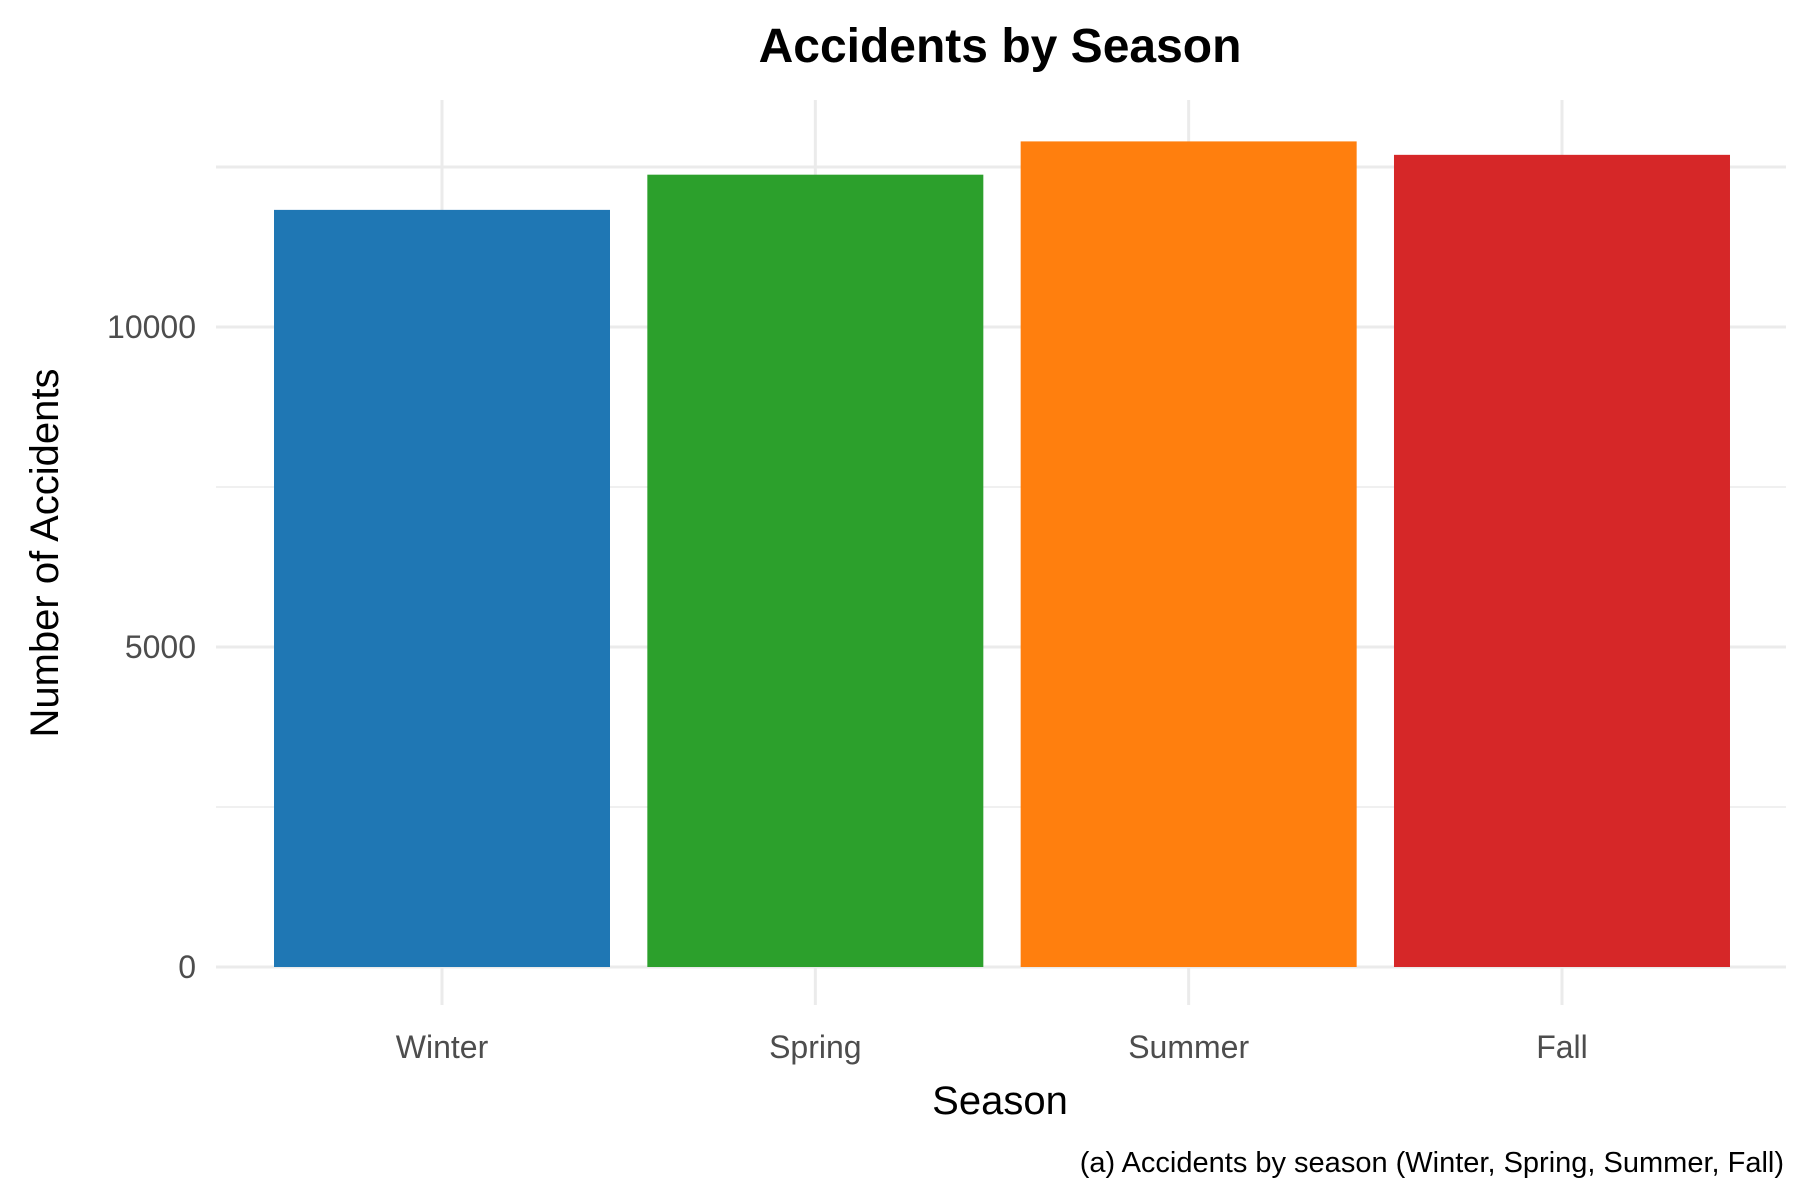  What do you see at coordinates (442, 588) in the screenshot?
I see `bar-winter` at bounding box center [442, 588].